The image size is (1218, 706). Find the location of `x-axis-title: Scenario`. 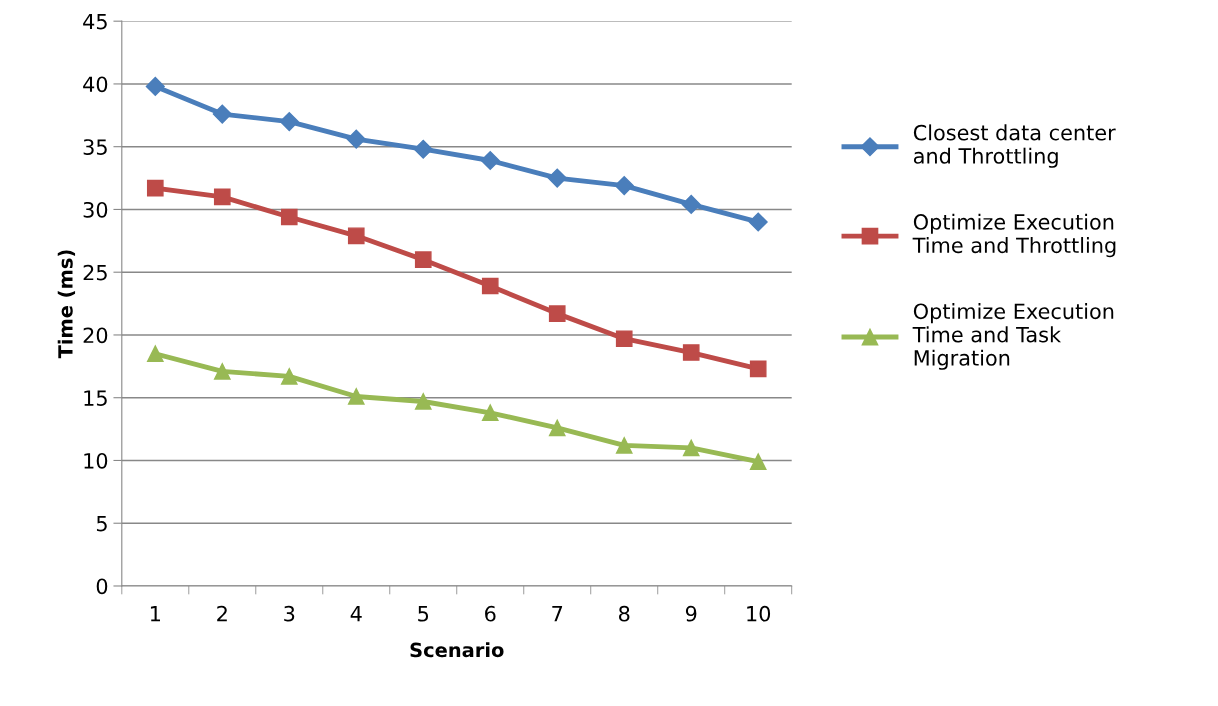

x-axis-title: Scenario is located at coordinates (457, 650).